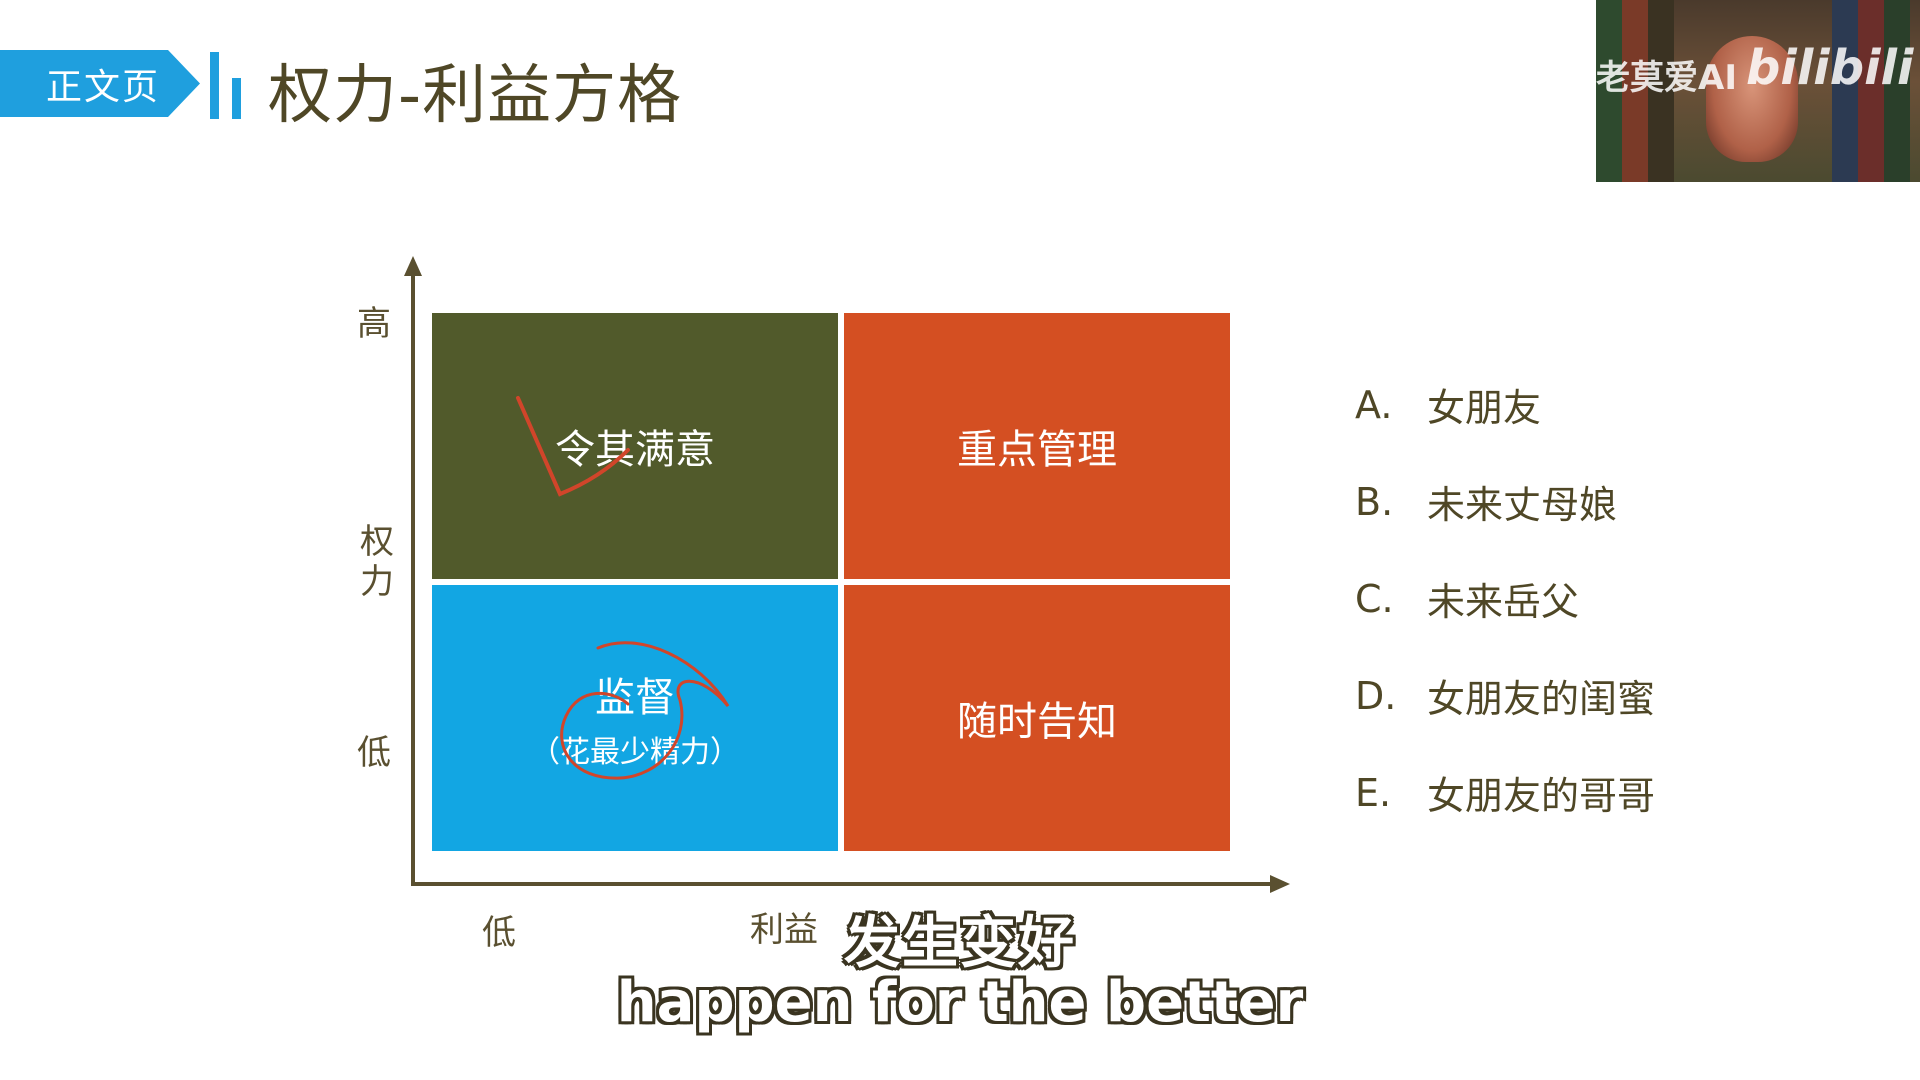  What do you see at coordinates (236, 98) in the screenshot?
I see `title-accent-bar-short` at bounding box center [236, 98].